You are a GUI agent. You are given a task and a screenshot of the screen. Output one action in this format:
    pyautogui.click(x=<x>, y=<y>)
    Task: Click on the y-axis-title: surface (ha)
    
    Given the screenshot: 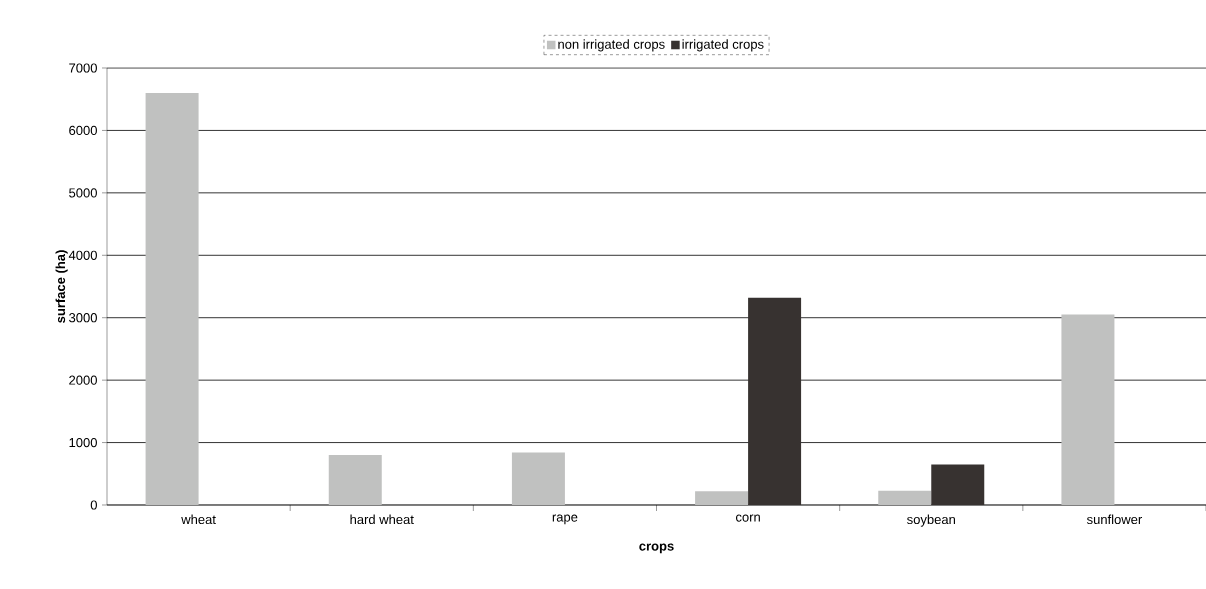 What is the action you would take?
    pyautogui.click(x=61, y=286)
    